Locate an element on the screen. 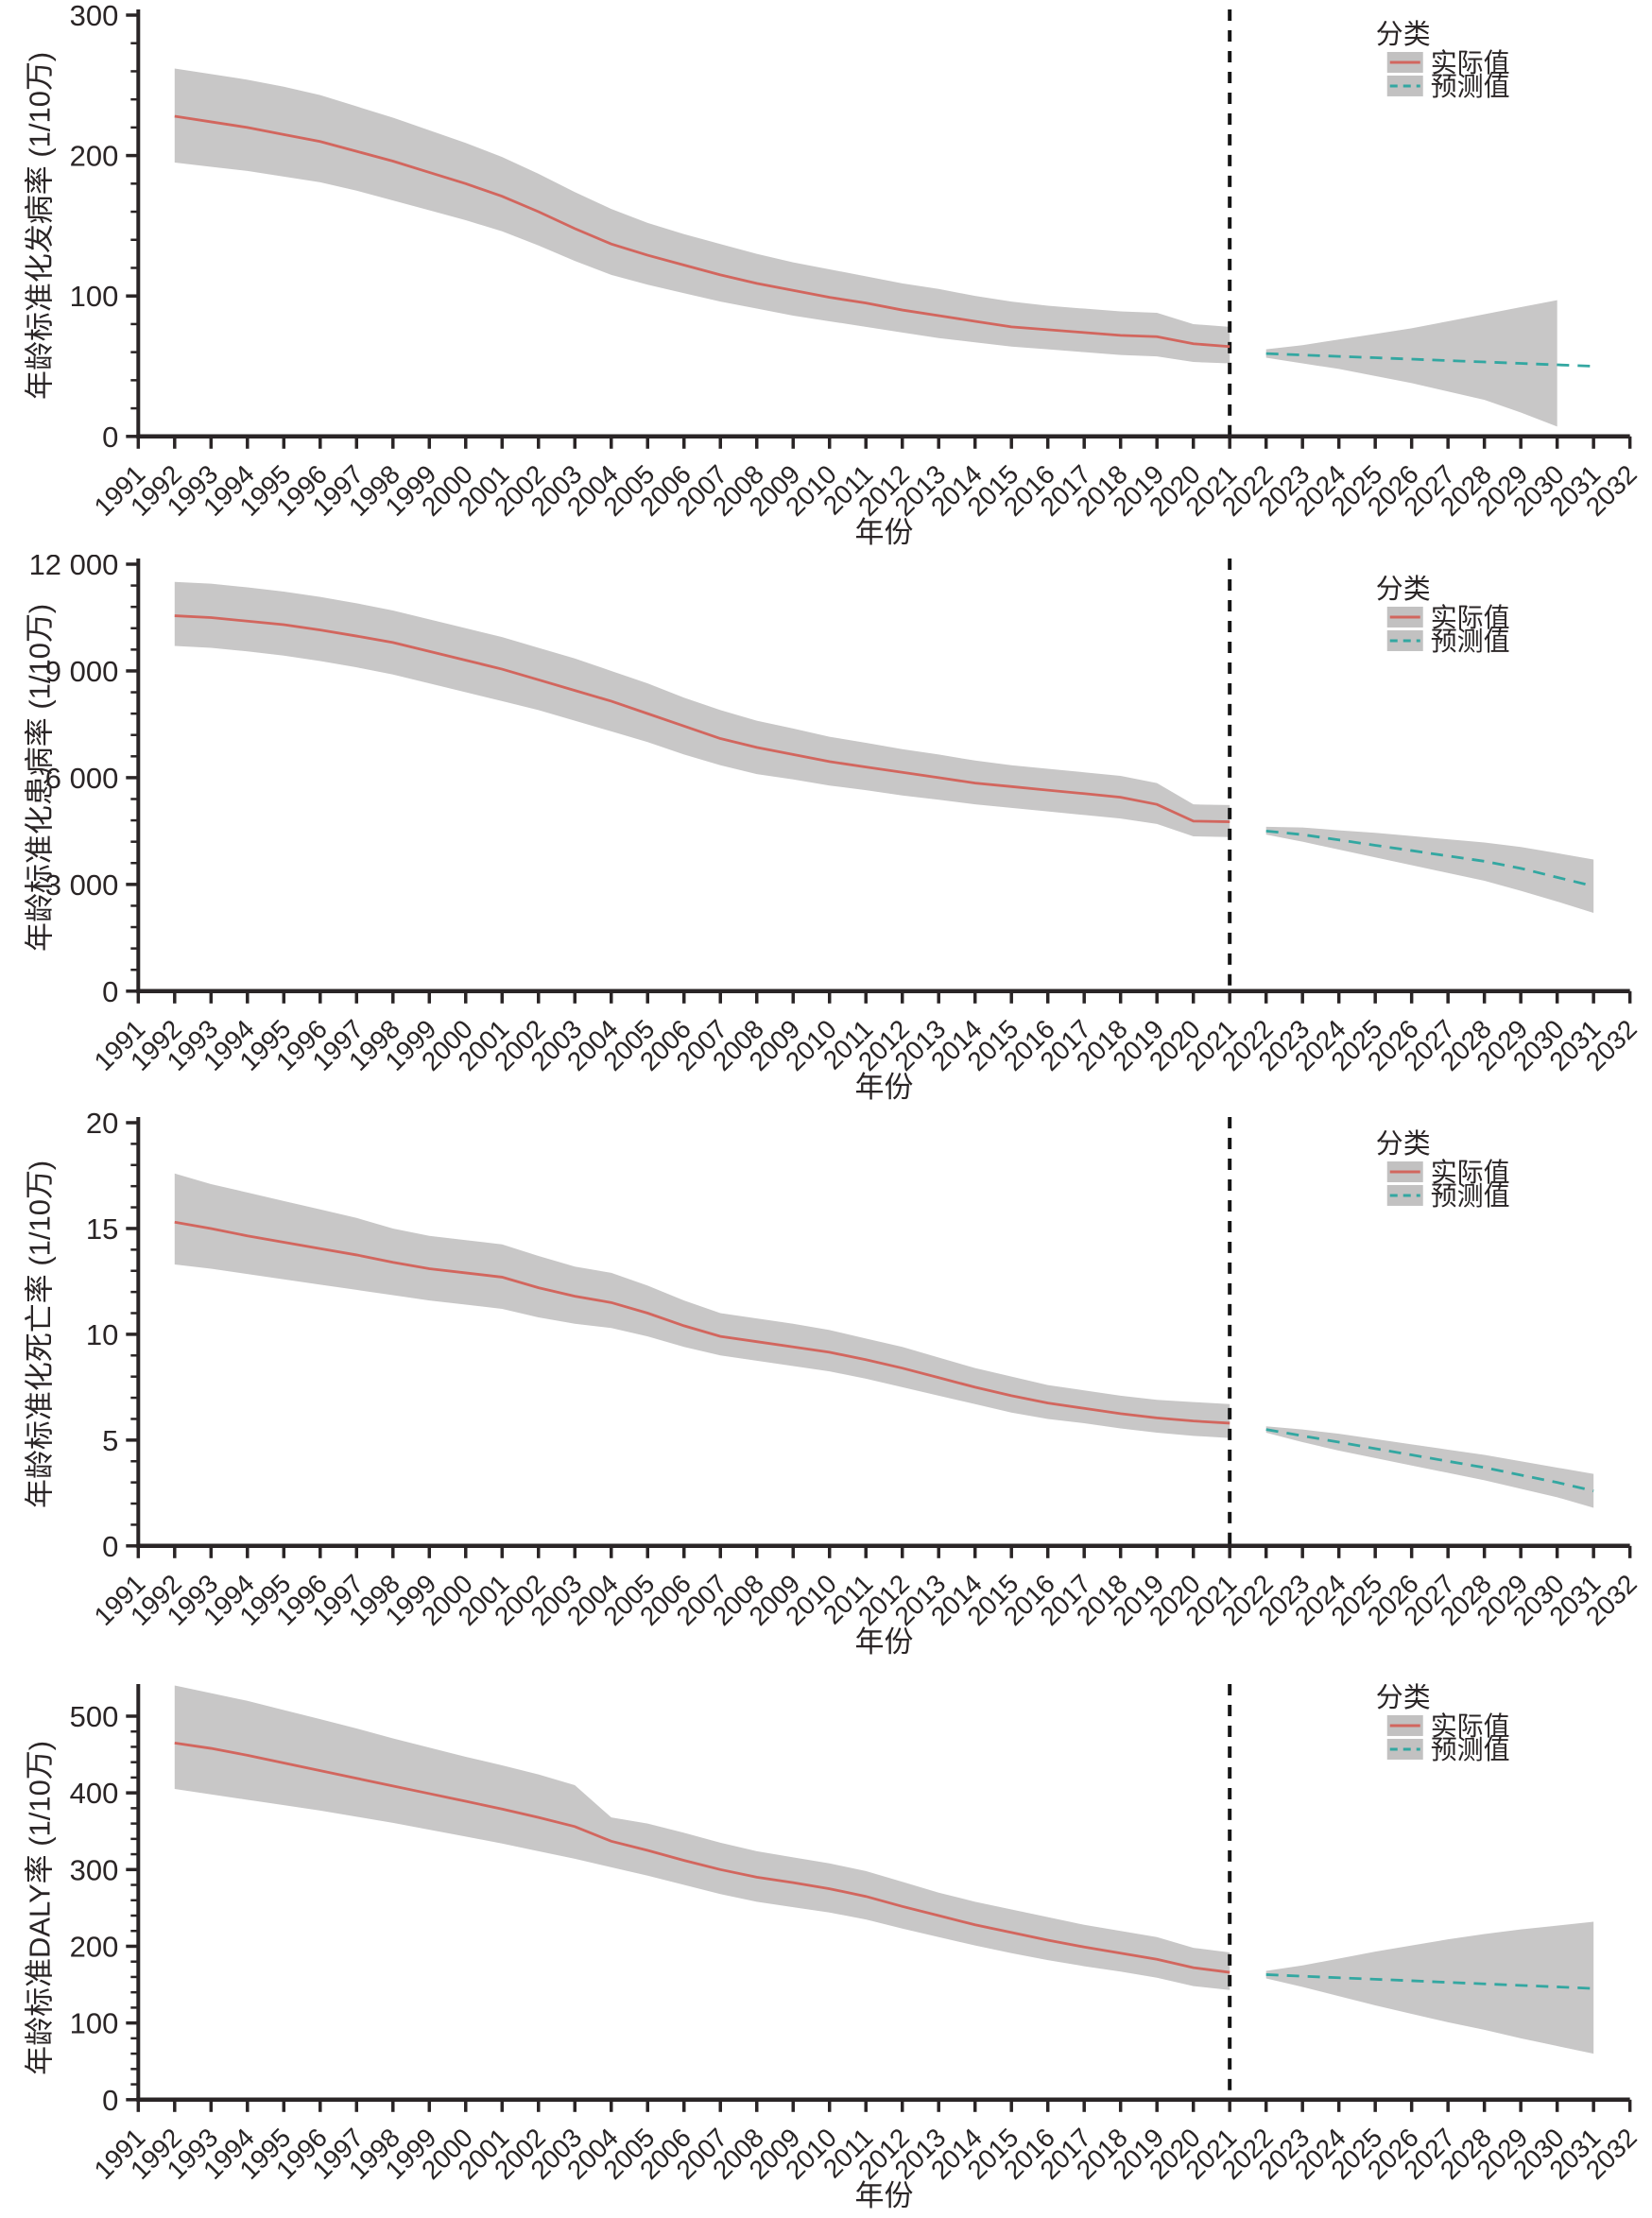  y-tick-label: 12 000 is located at coordinates (74, 568).